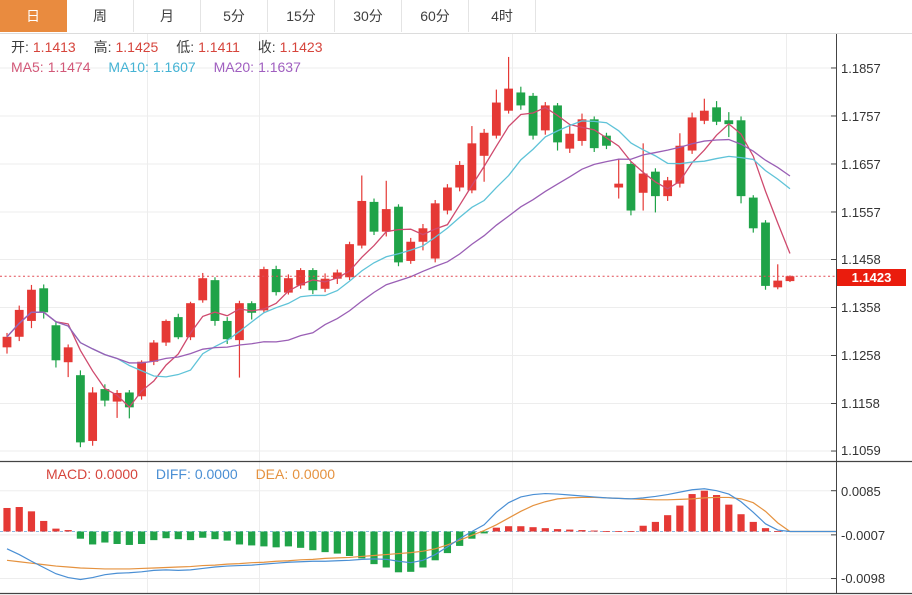  I want to click on price-axis-tick: 1.1358, so click(861, 307).